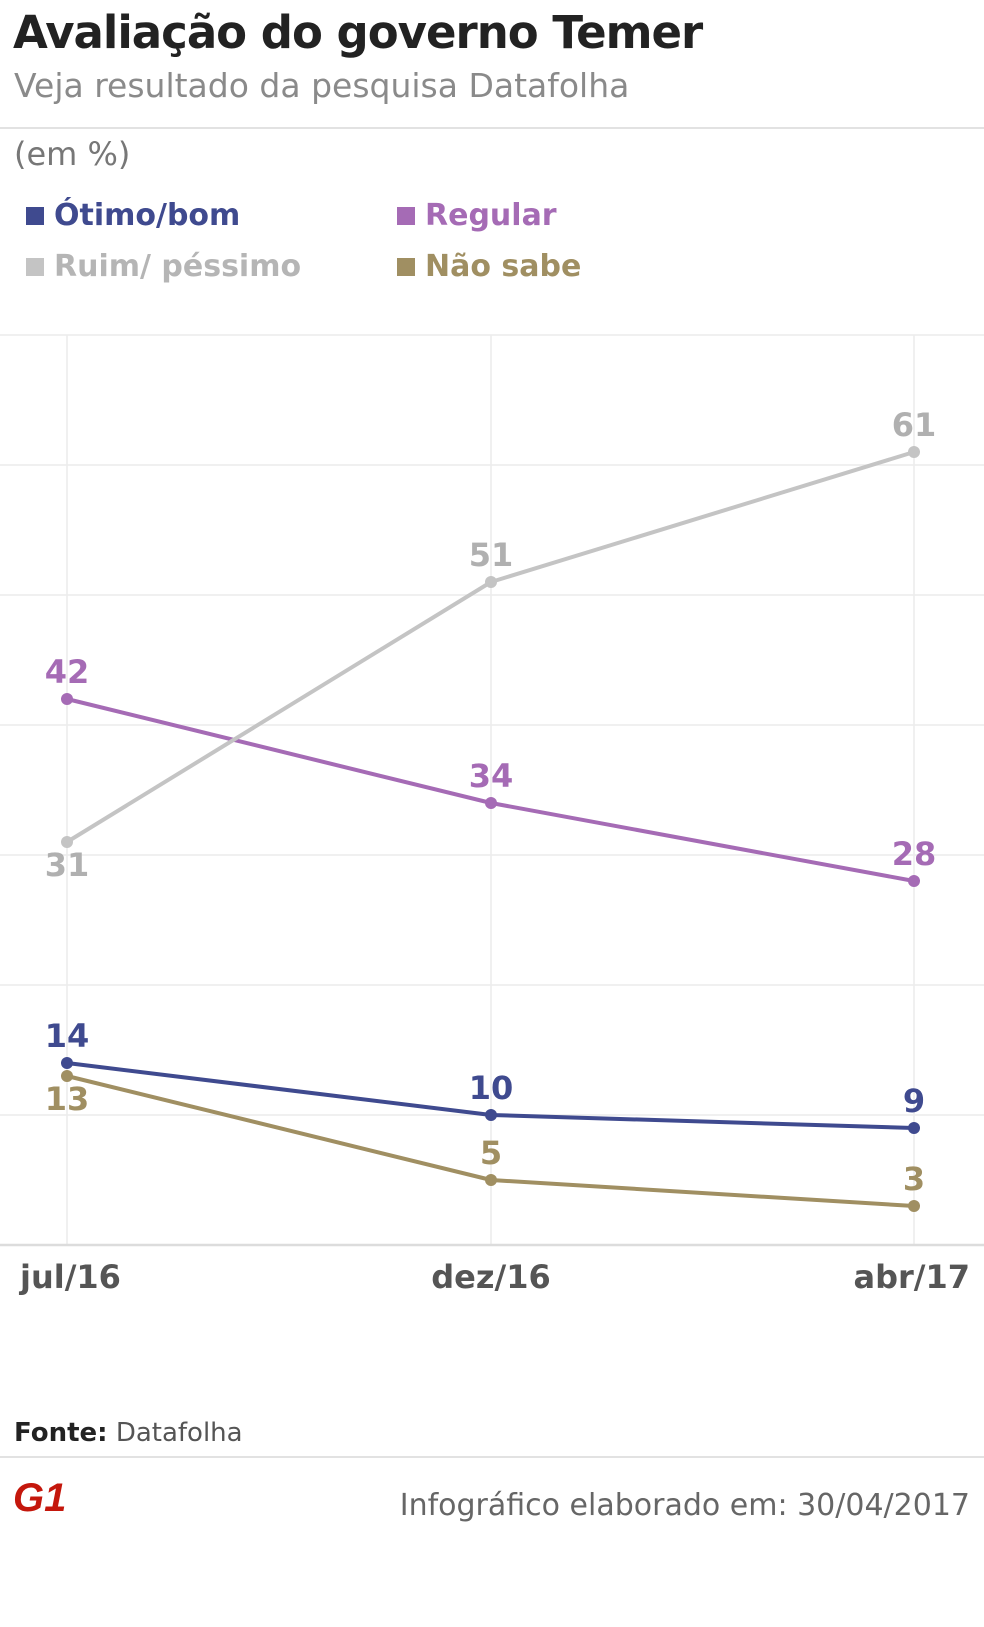  I want to click on data-label-ruim-pessimo: 61, so click(914, 425).